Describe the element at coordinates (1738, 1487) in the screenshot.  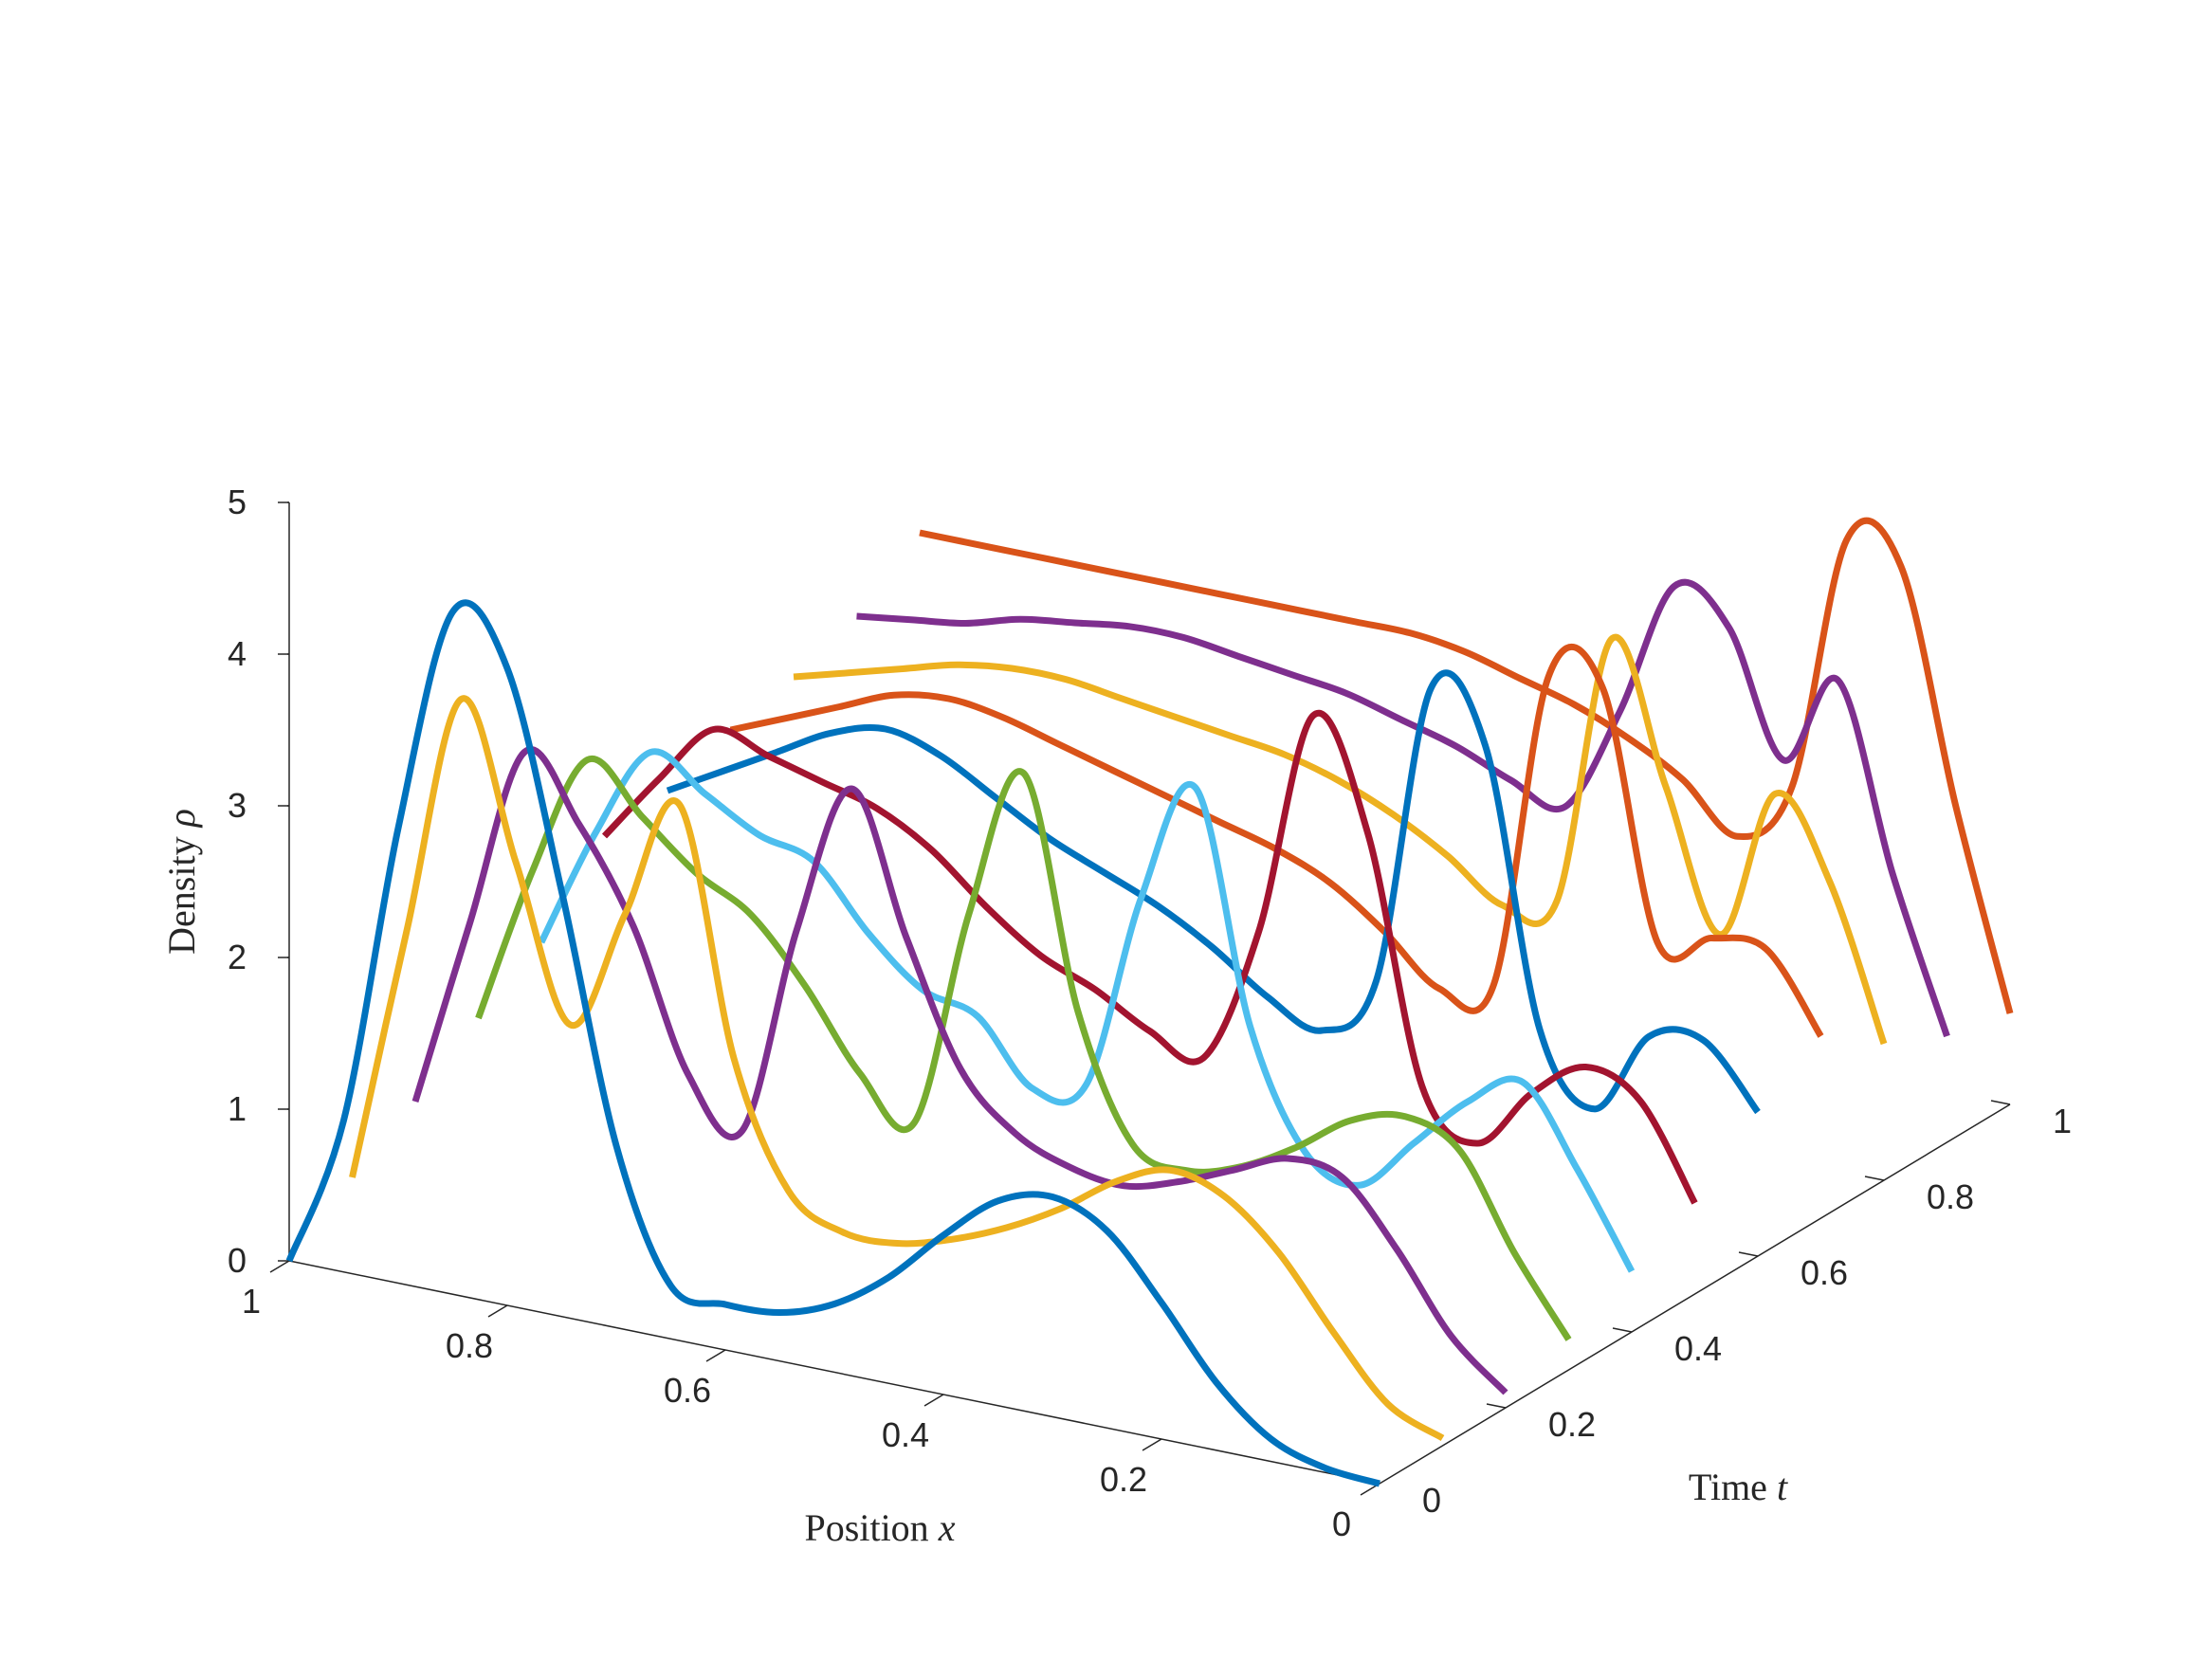
I see `t-axis-title: Time t` at that location.